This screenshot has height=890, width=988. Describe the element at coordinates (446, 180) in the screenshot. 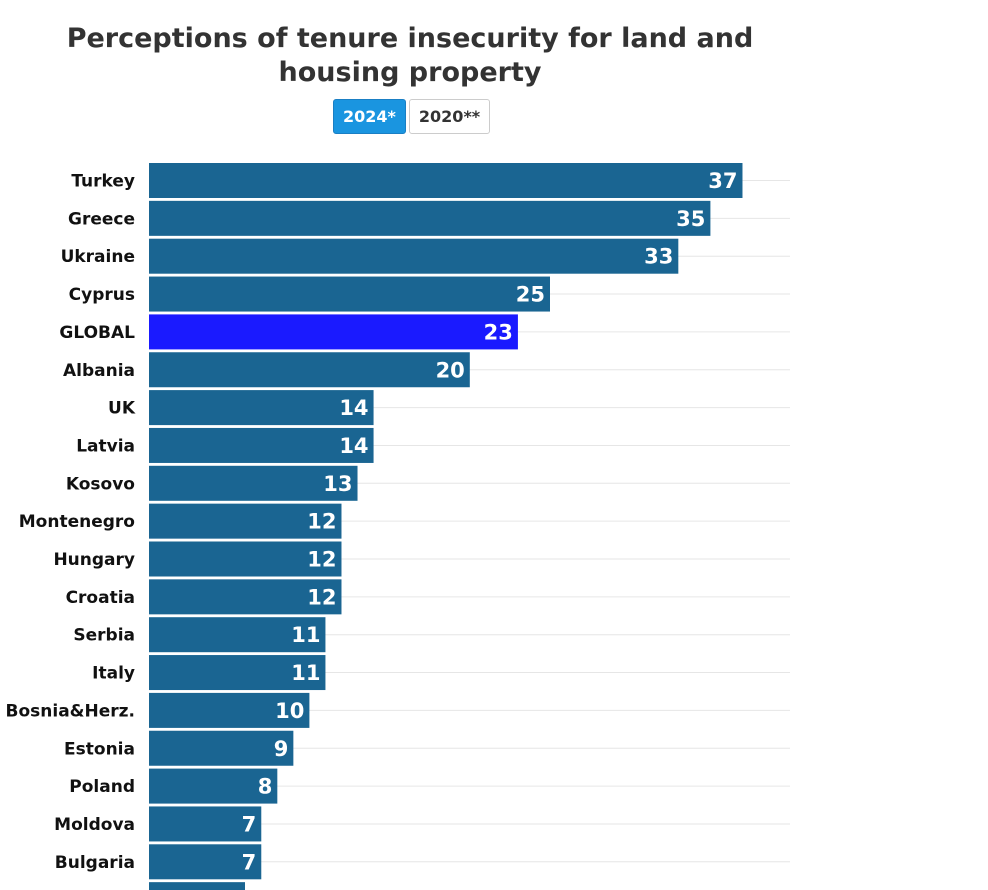

I see `bar-turkey` at that location.